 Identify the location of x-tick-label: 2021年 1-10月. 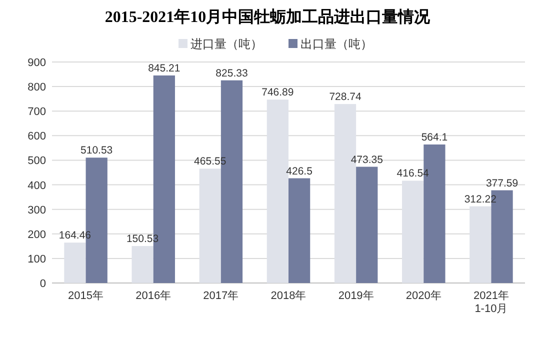
(491, 302).